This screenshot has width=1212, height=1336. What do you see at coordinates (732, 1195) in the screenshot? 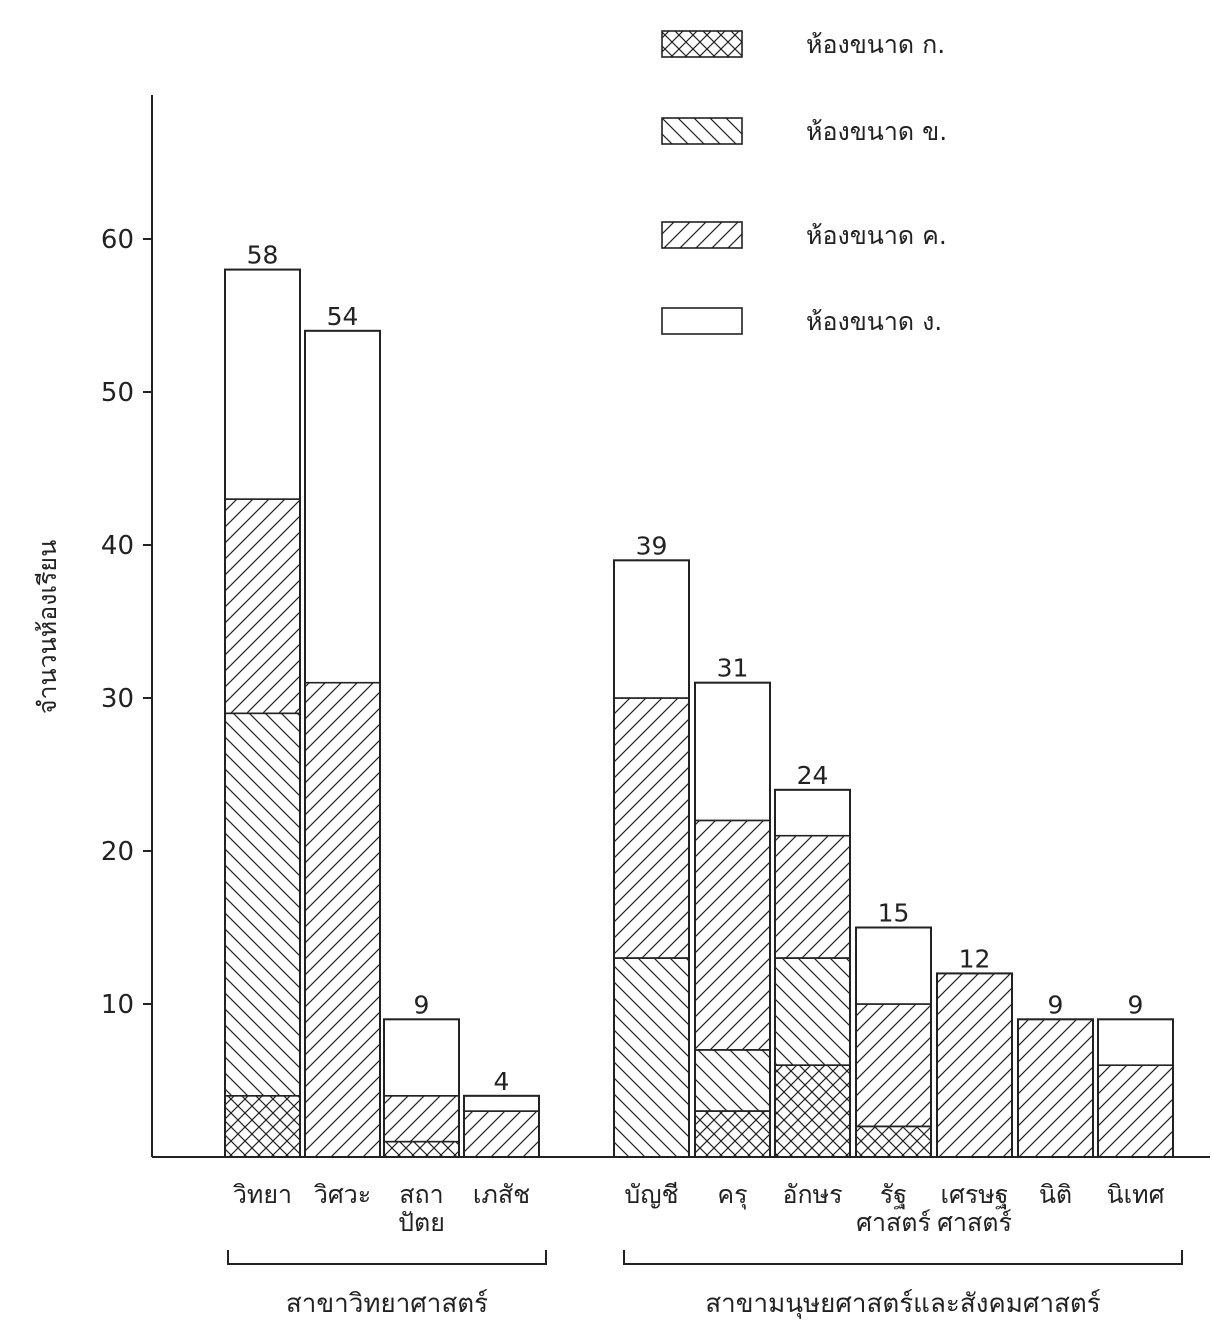
I see `category-label: ครุ` at bounding box center [732, 1195].